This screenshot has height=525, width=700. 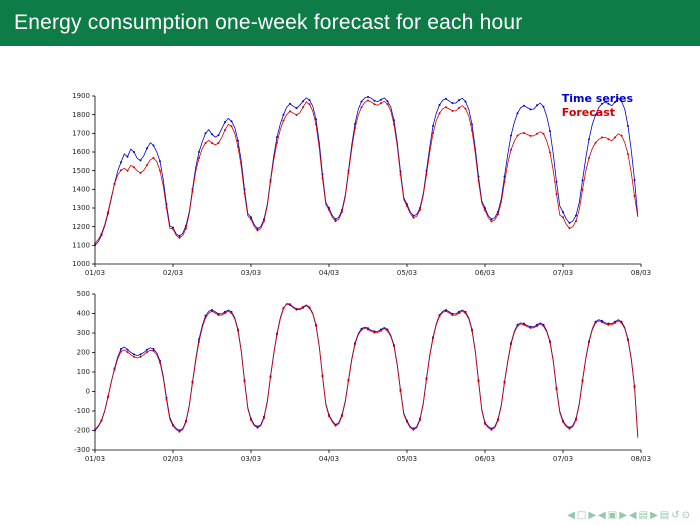 I want to click on nav-frame-next-icon: ▶, so click(x=624, y=515).